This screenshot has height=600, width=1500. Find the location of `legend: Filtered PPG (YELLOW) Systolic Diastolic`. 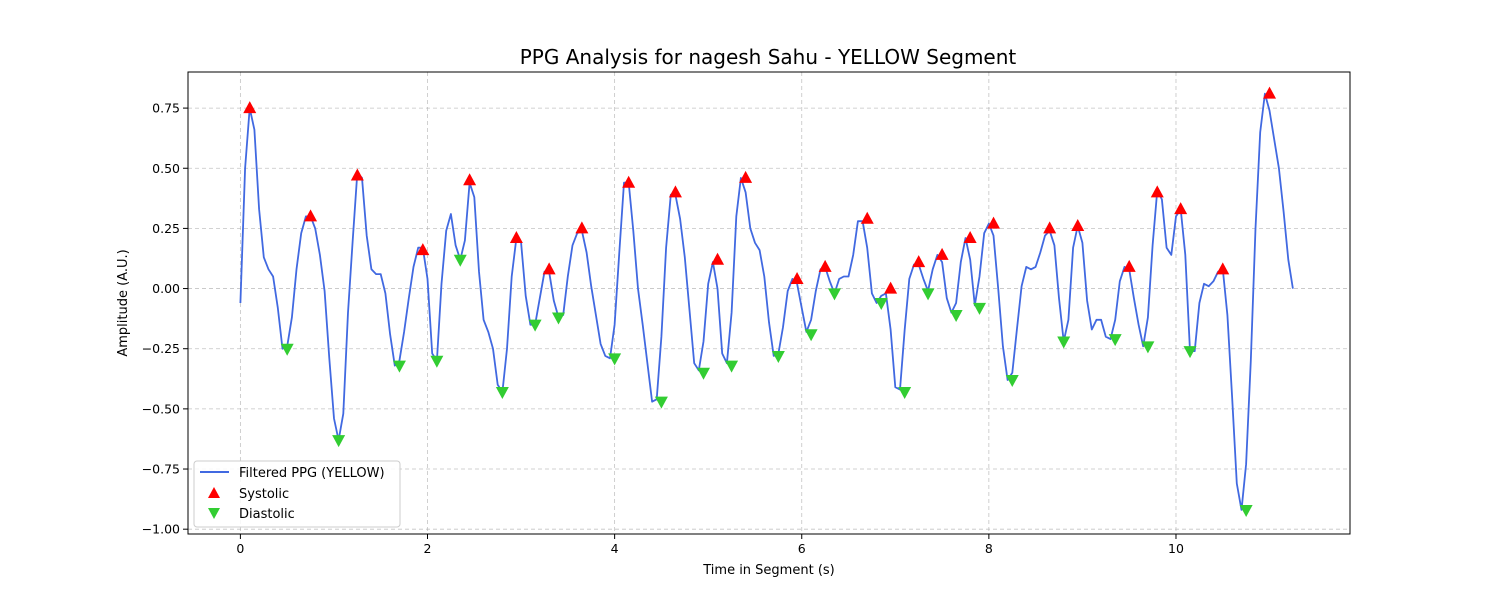

legend: Filtered PPG (YELLOW) Systolic Diastolic is located at coordinates (297, 494).